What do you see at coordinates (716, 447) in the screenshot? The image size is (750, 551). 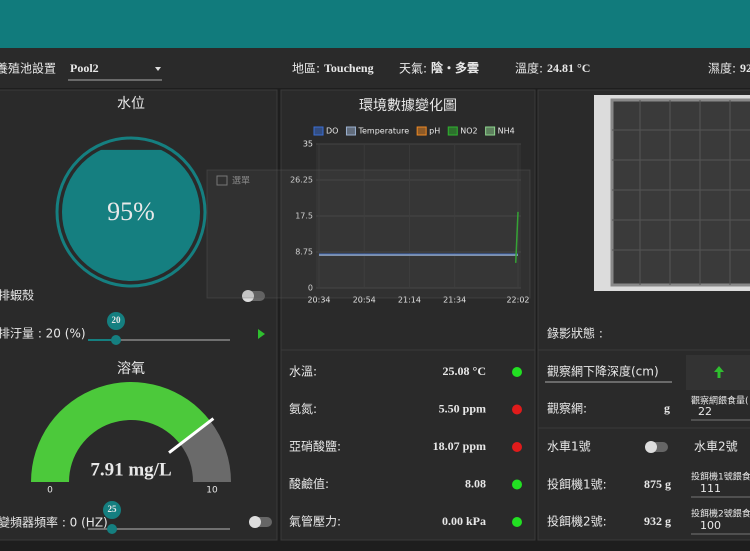 I see `waterwheel2: 水車2號` at bounding box center [716, 447].